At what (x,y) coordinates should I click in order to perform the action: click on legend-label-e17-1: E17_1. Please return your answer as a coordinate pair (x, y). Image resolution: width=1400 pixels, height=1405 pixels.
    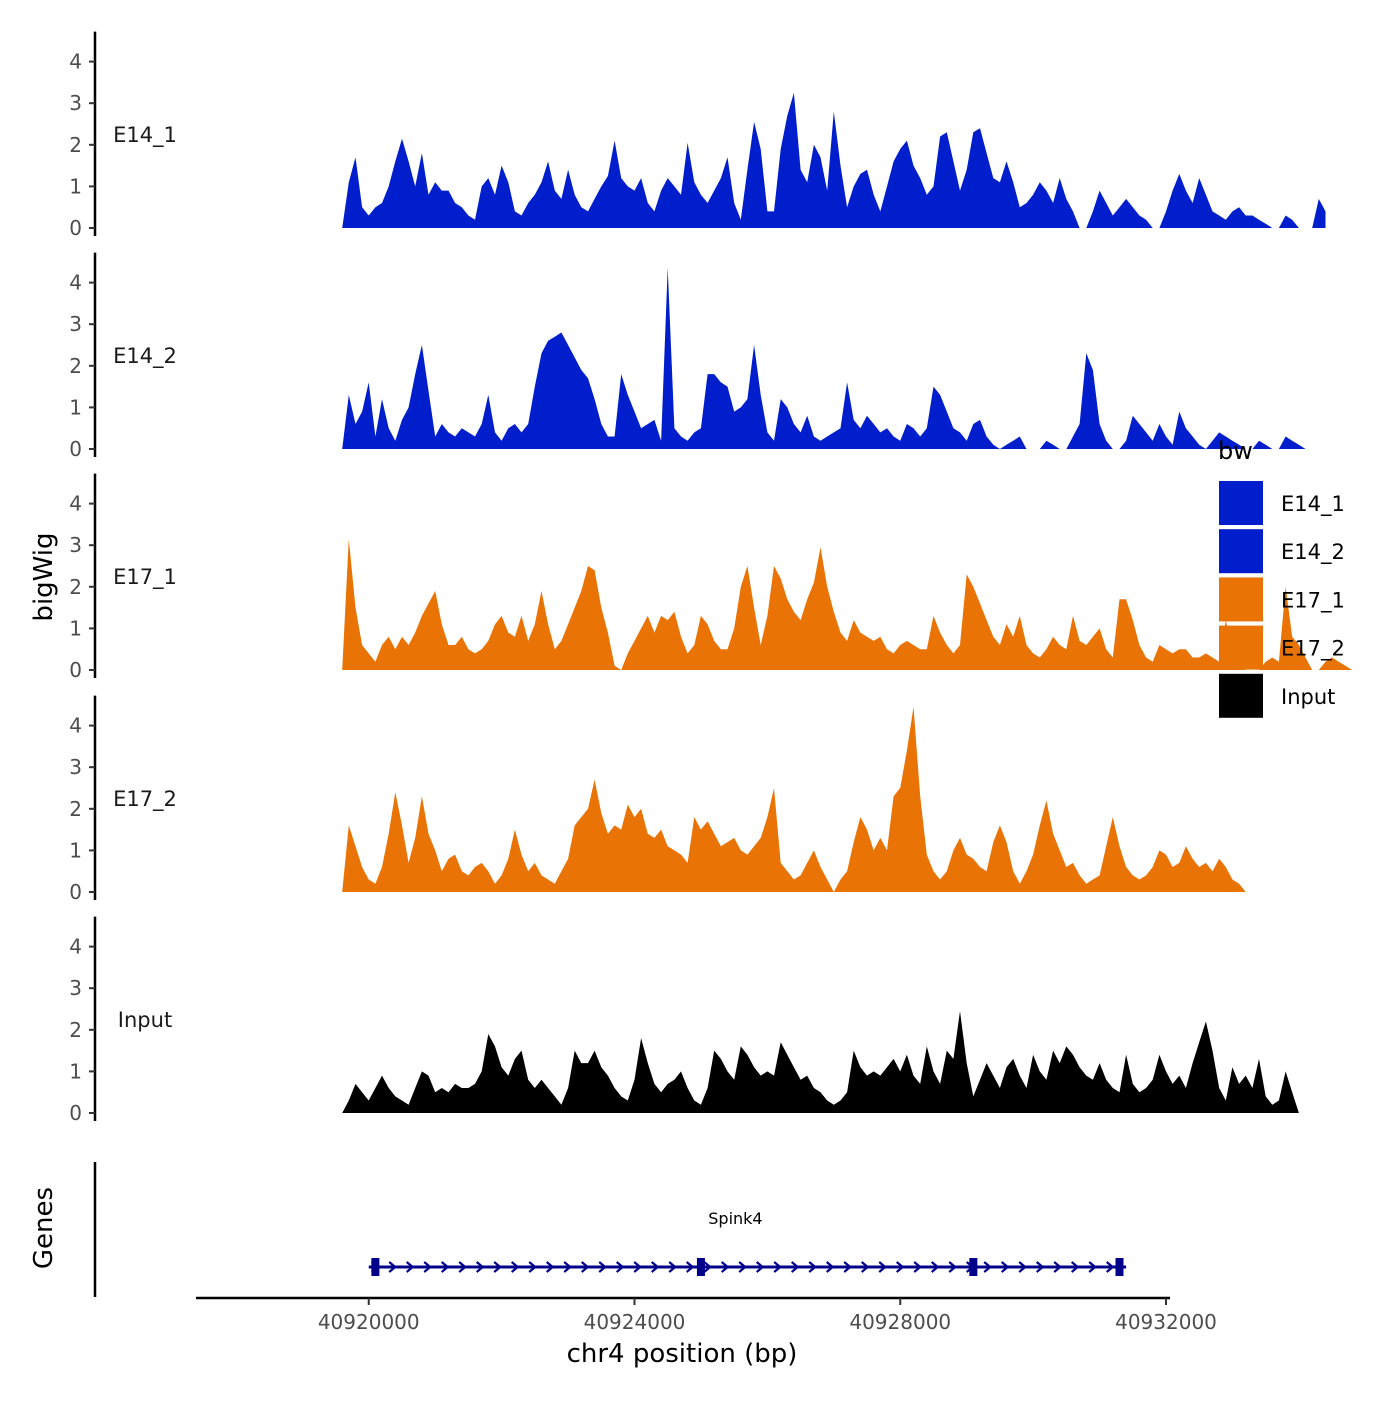
    Looking at the image, I should click on (1313, 600).